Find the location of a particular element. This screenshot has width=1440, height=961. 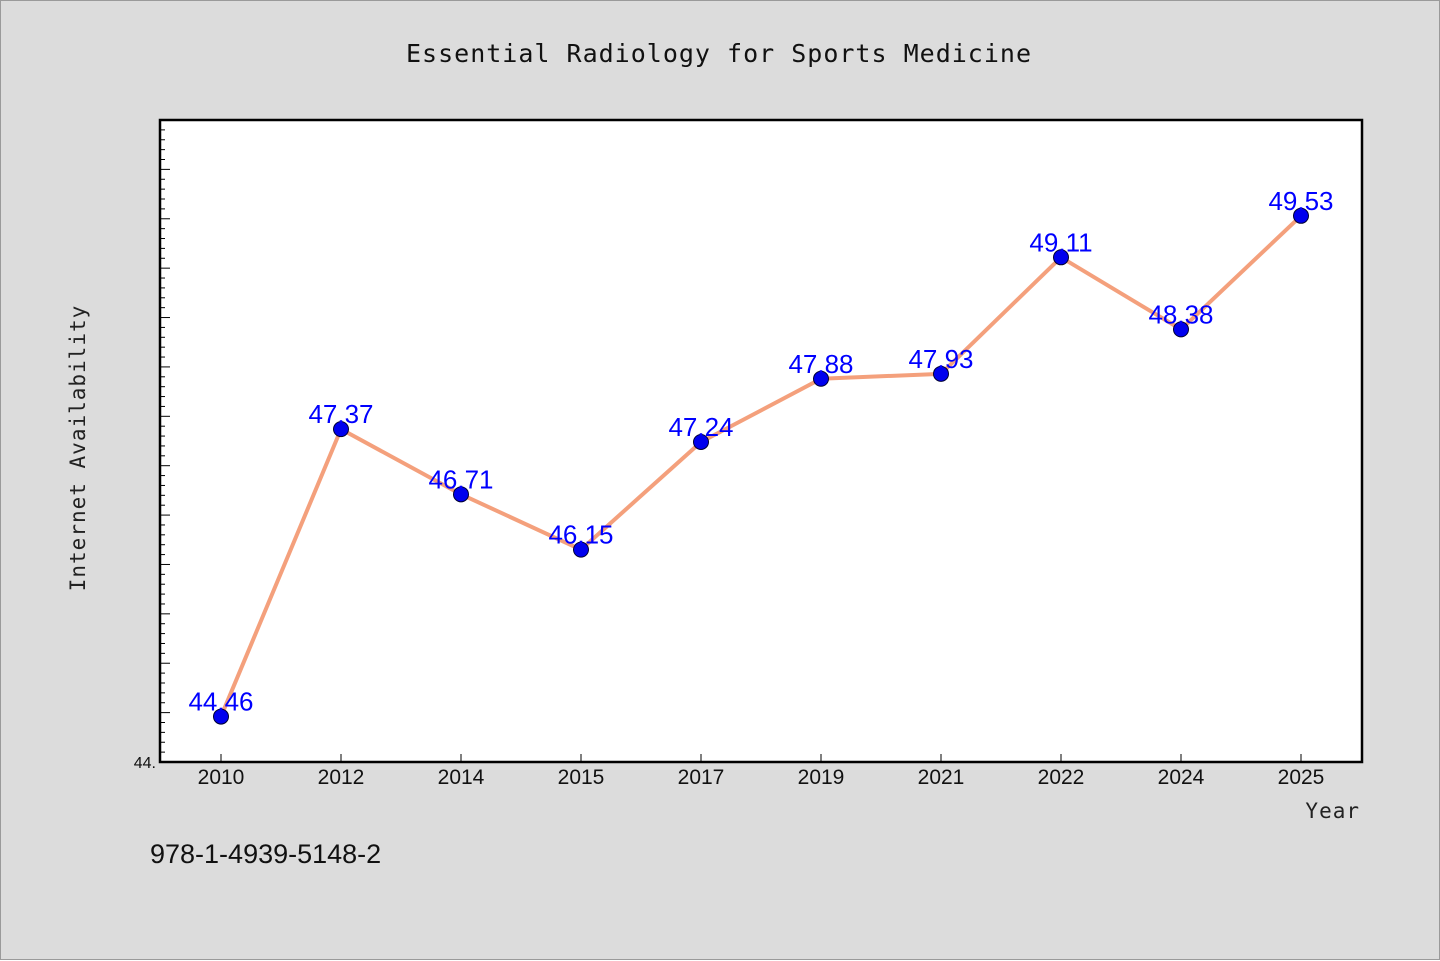

data-label: 47.37 is located at coordinates (340, 414).